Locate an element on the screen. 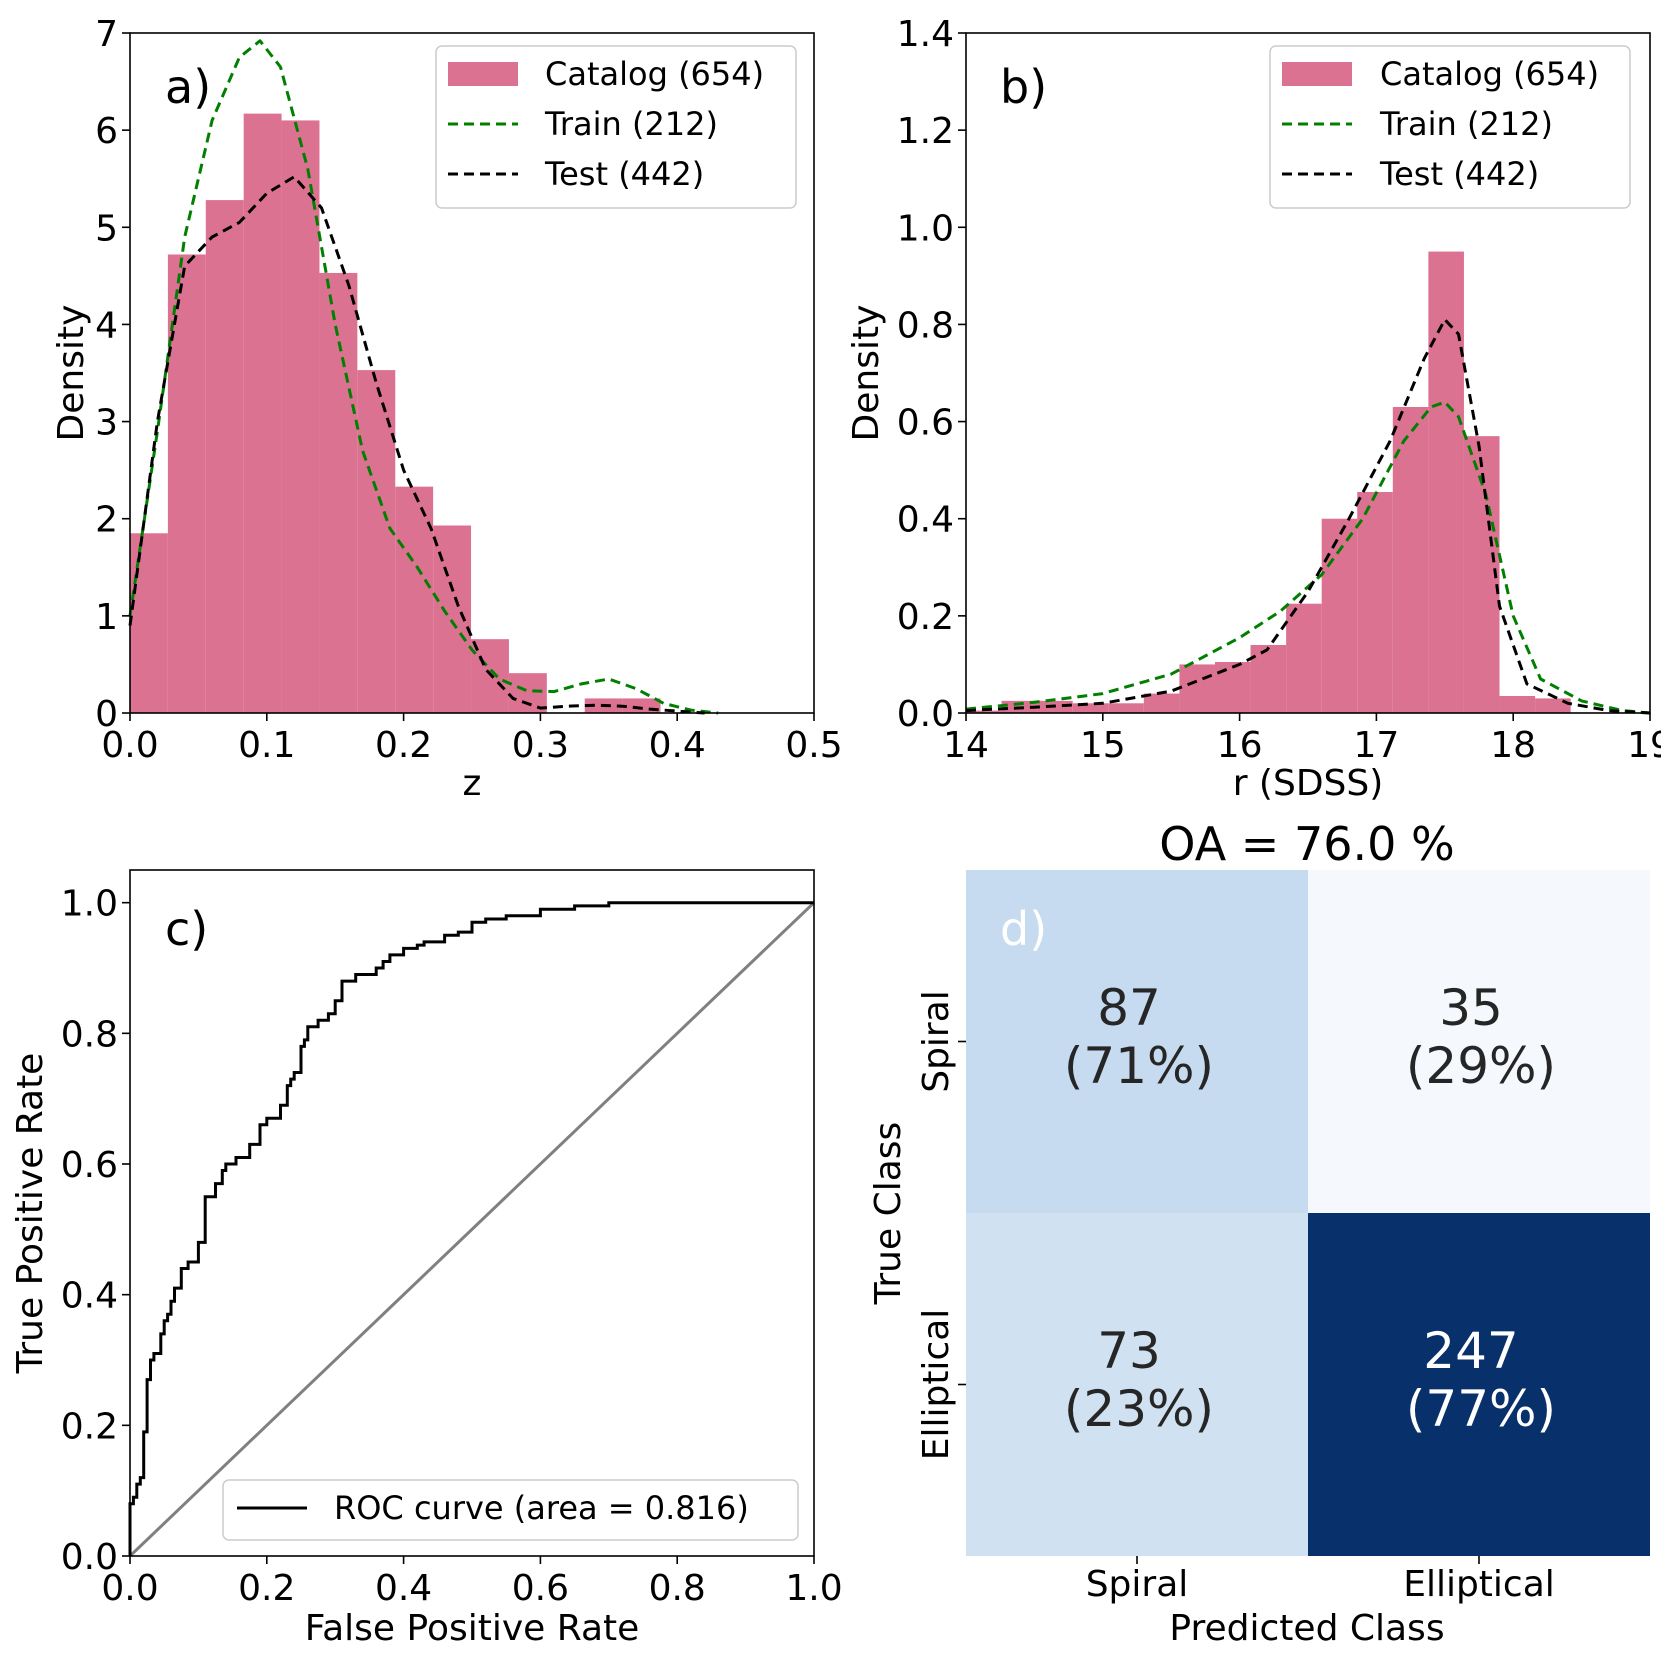  b-xtick-label: 15 is located at coordinates (1103, 745).